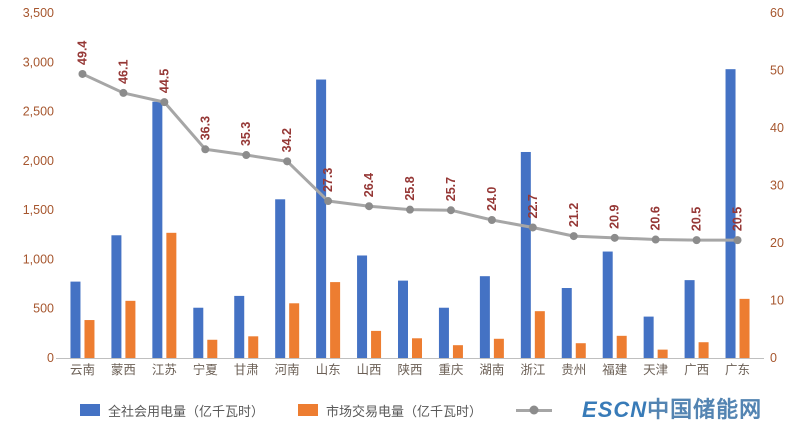 The image size is (800, 436). I want to click on legend-item-total-consumption: 全社会用电量（亿千瓦时）, so click(172, 410).